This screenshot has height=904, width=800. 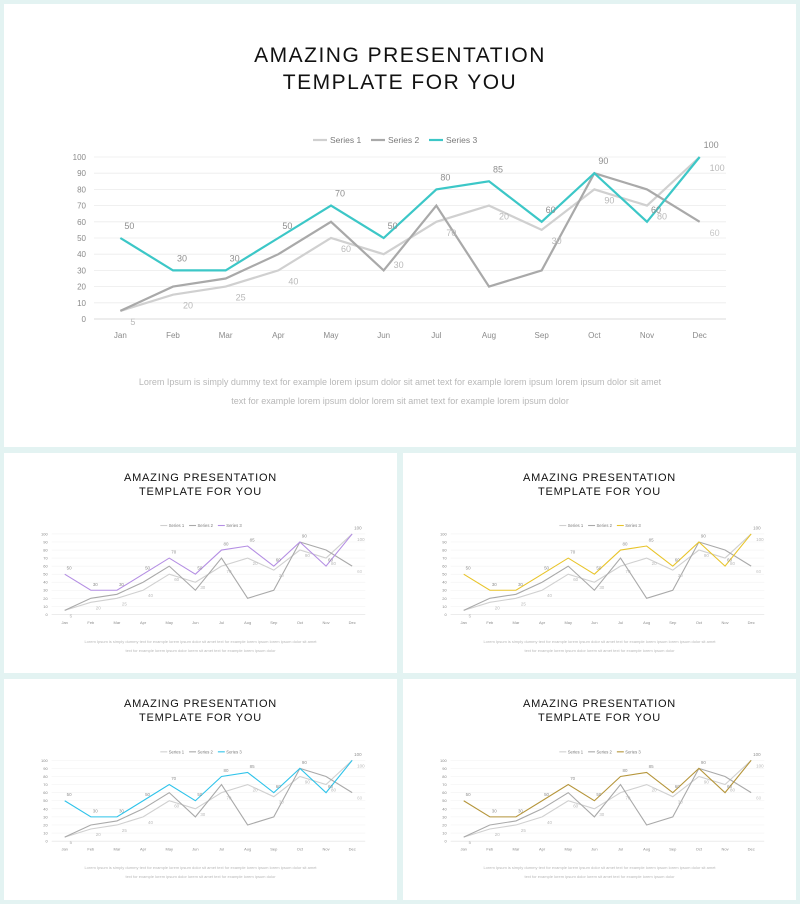 What do you see at coordinates (594, 335) in the screenshot?
I see `x-tick-label: Oct` at bounding box center [594, 335].